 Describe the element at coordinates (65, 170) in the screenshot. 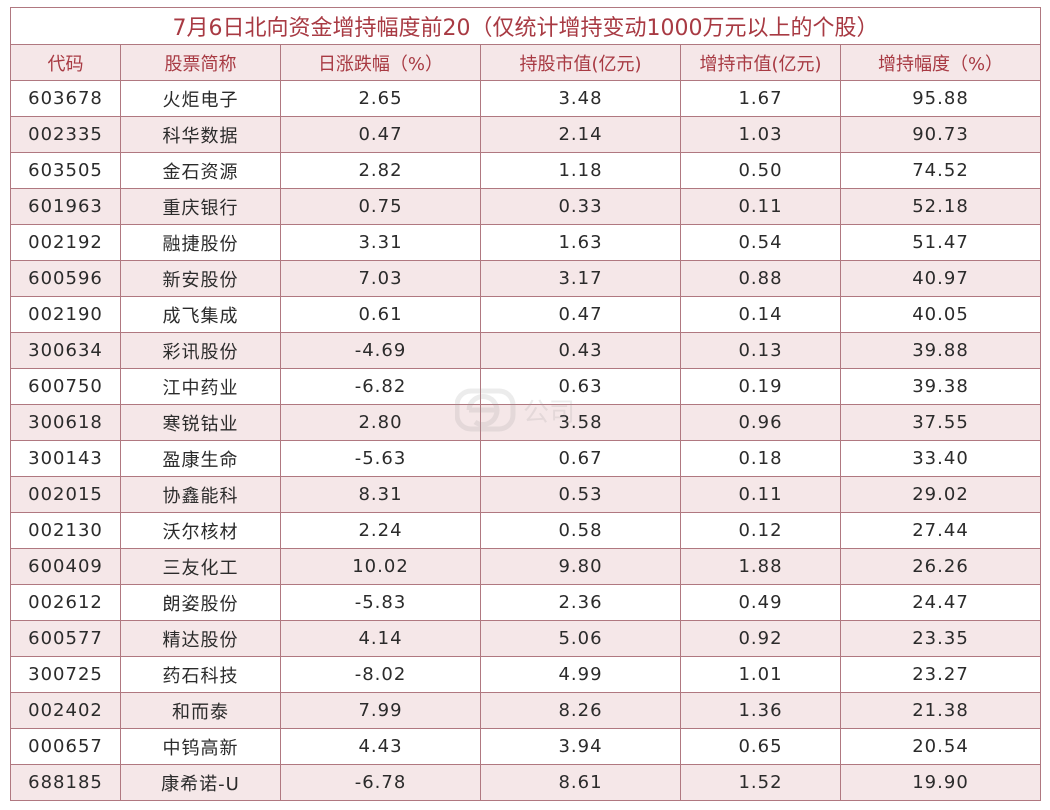

I see `code-cell: 603505` at that location.